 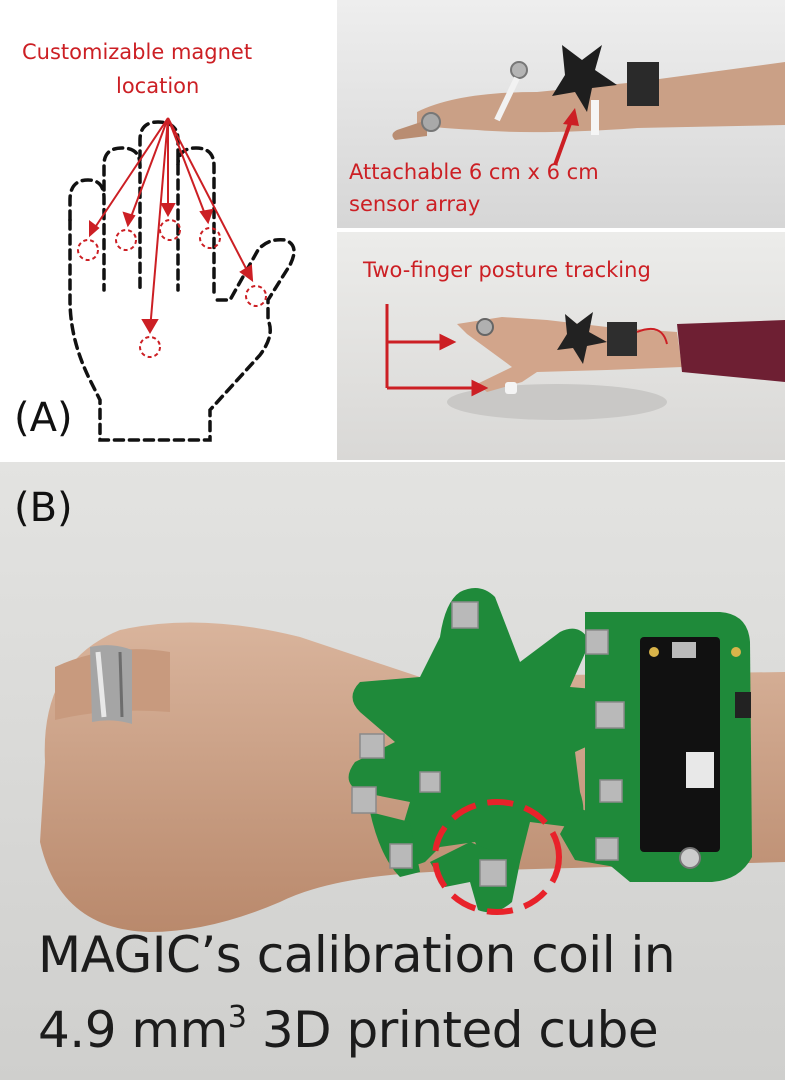 I want to click on two-finger-tracking-photo: Two-finger posture tracking, so click(x=561, y=346).